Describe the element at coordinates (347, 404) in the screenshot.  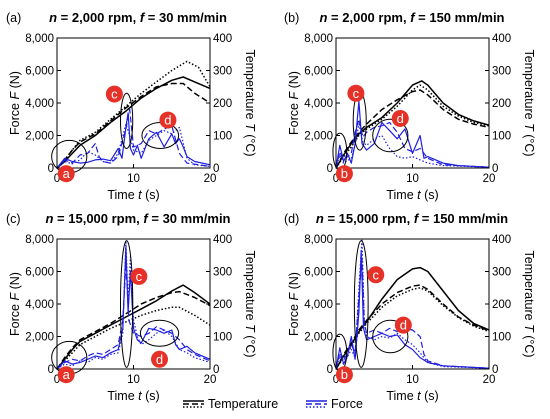
I see `legend-force-label: Force` at that location.